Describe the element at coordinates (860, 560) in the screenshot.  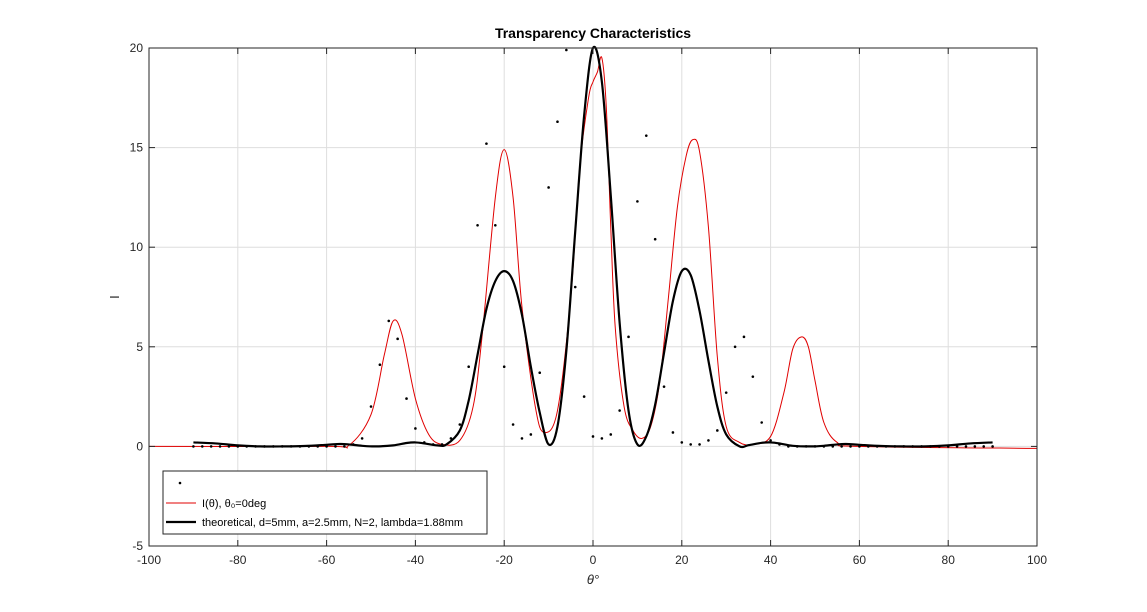
I see `x-tick-label: 60` at that location.